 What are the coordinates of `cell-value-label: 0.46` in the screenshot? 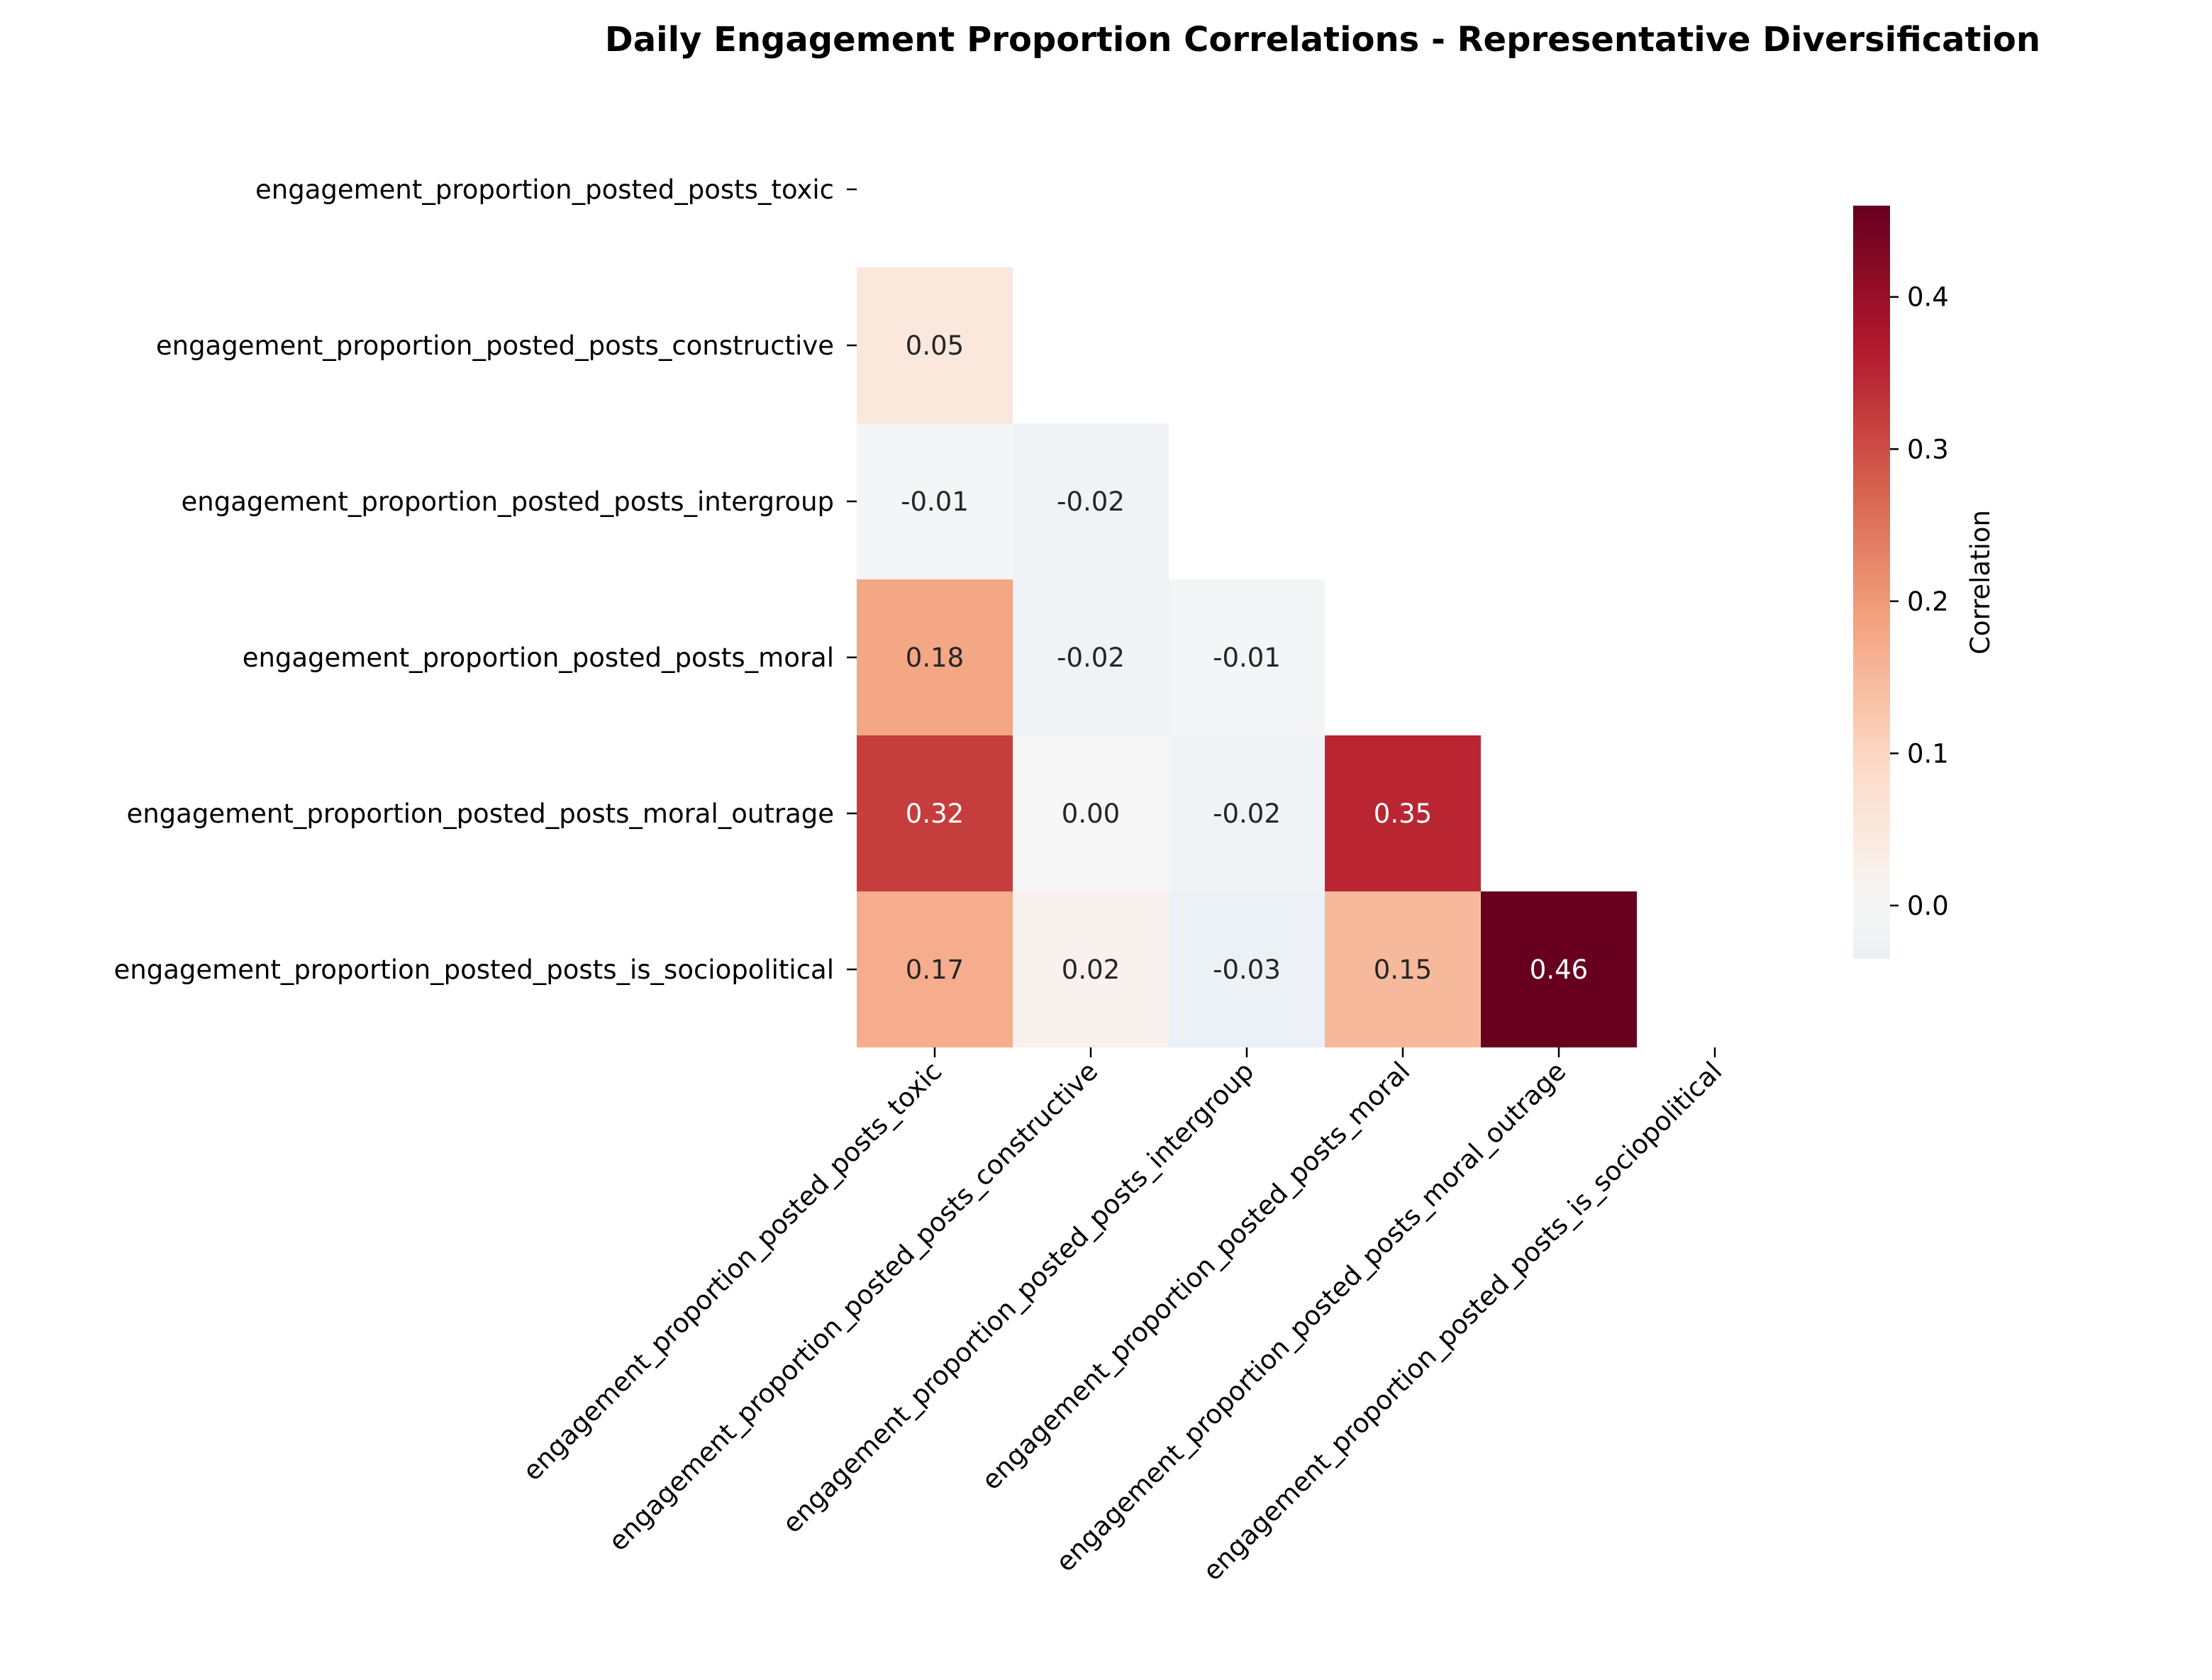 It's located at (1559, 970).